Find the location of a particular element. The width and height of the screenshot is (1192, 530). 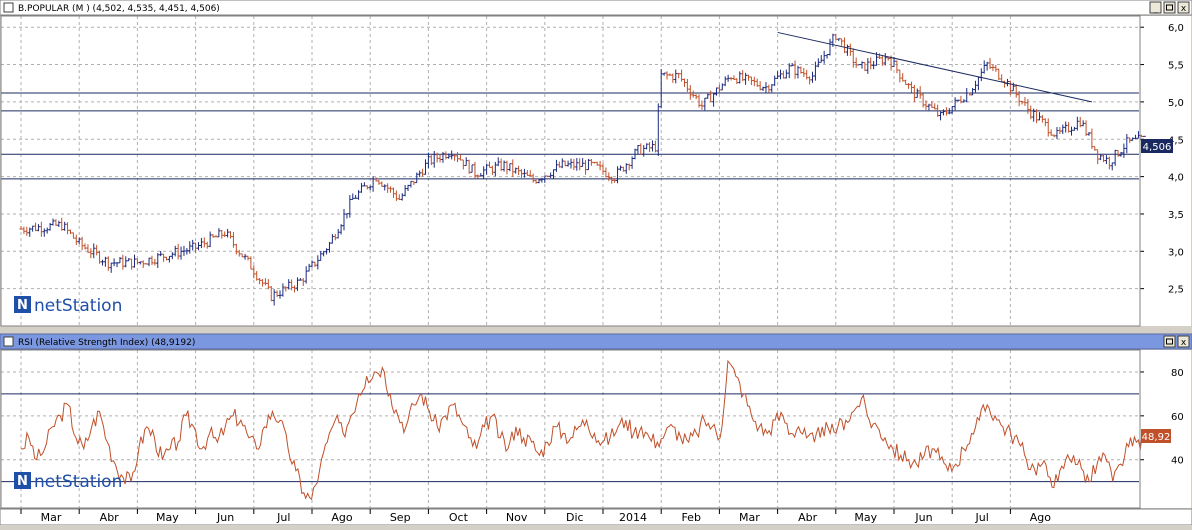

x-tick-label: Dic is located at coordinates (575, 517).